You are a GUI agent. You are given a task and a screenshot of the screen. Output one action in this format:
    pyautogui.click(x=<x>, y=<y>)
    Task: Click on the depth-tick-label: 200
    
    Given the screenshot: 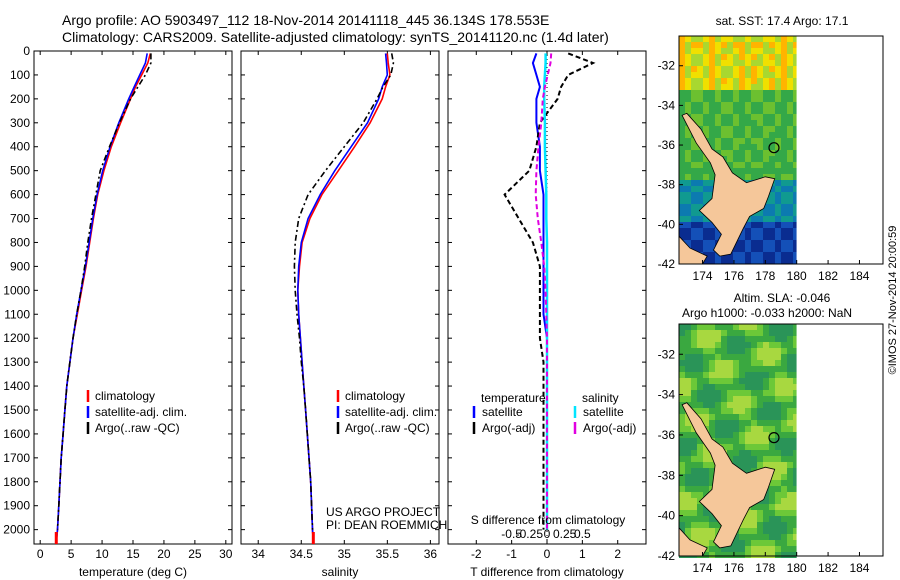 What is the action you would take?
    pyautogui.click(x=20, y=99)
    